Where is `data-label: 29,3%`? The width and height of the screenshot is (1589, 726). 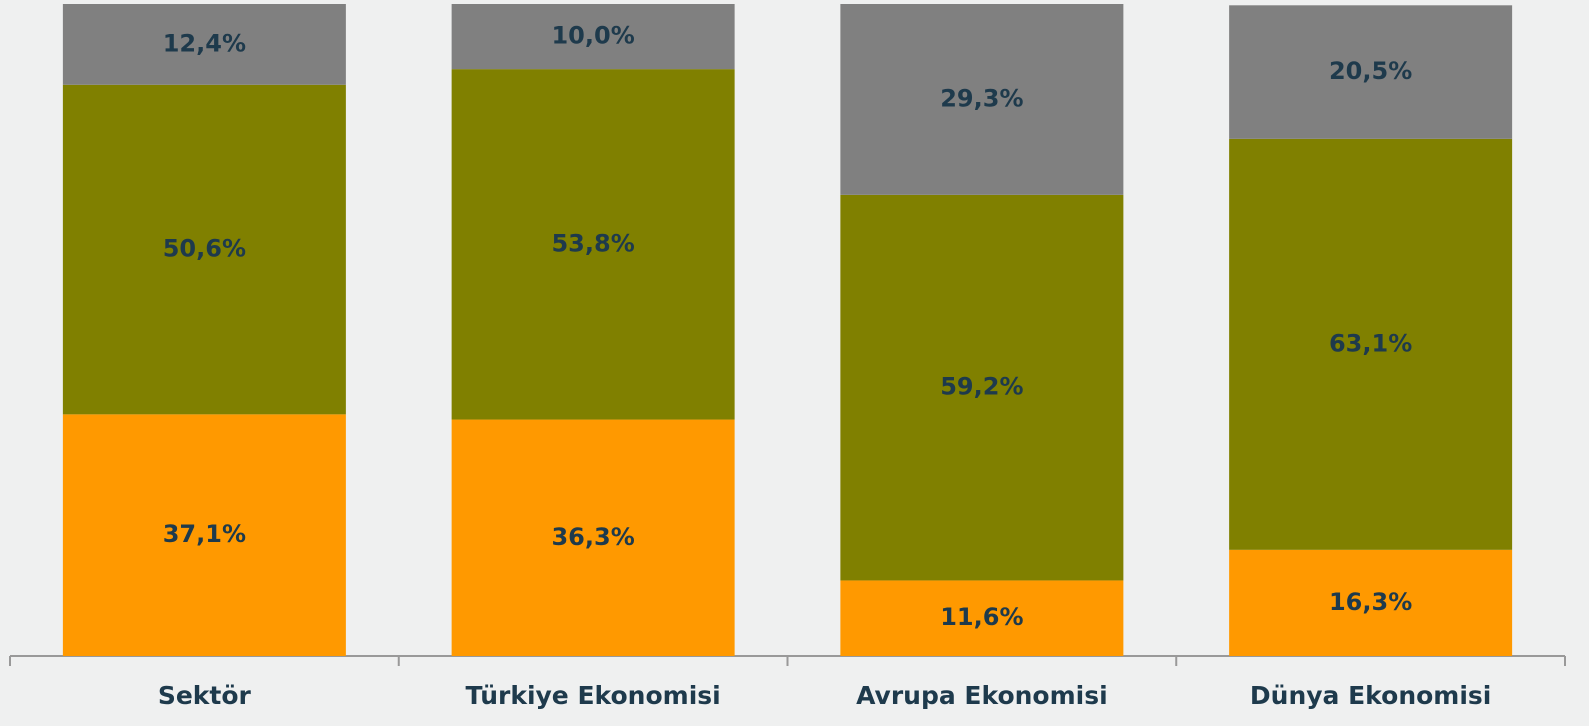 data-label: 29,3% is located at coordinates (981, 98).